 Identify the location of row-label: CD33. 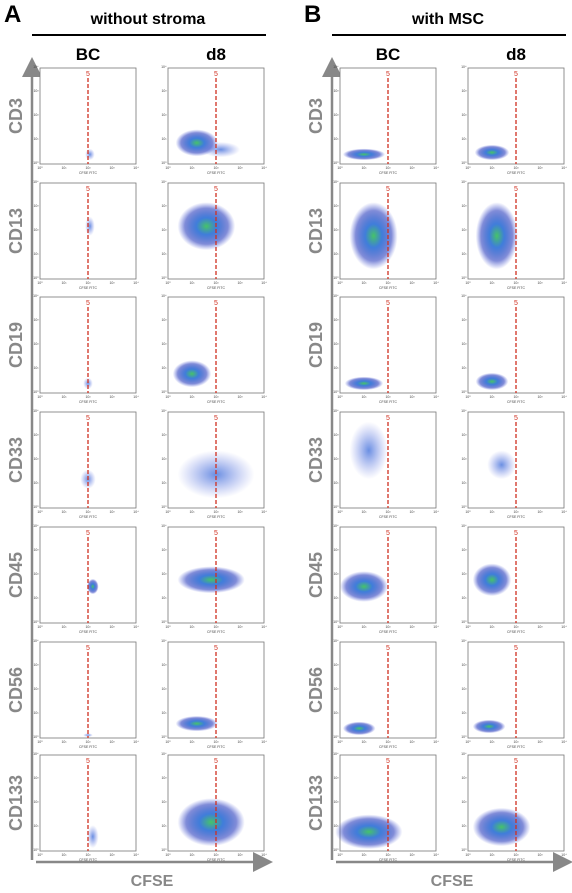
(316, 460).